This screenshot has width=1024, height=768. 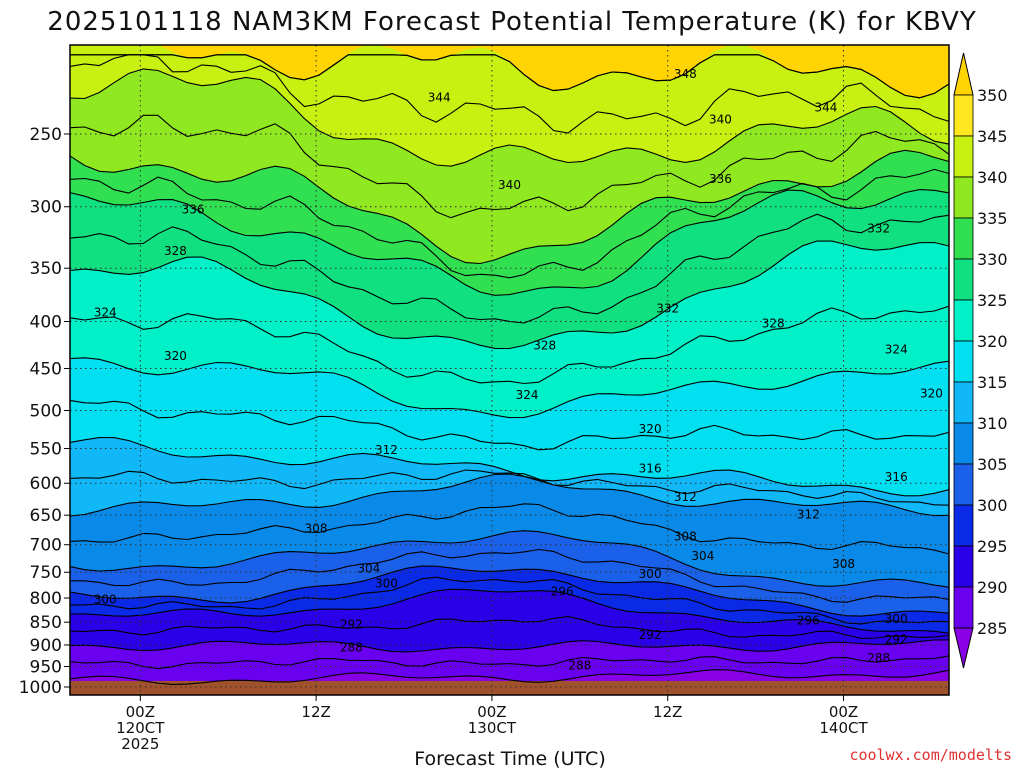 I want to click on contour-label: 296, so click(x=562, y=591).